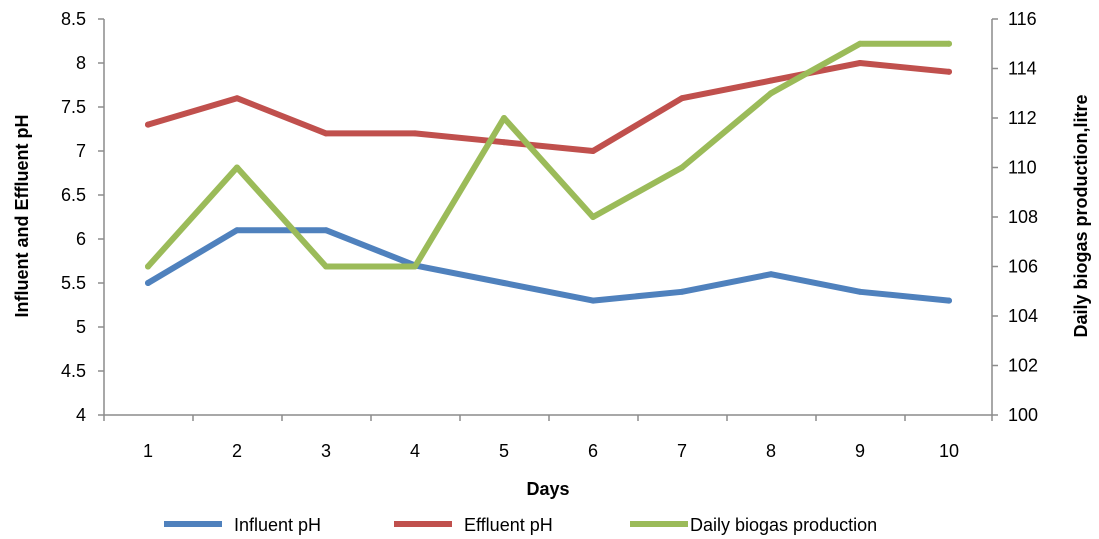 The width and height of the screenshot is (1099, 539). Describe the element at coordinates (1023, 415) in the screenshot. I see `right-y-tick-label: 100` at that location.